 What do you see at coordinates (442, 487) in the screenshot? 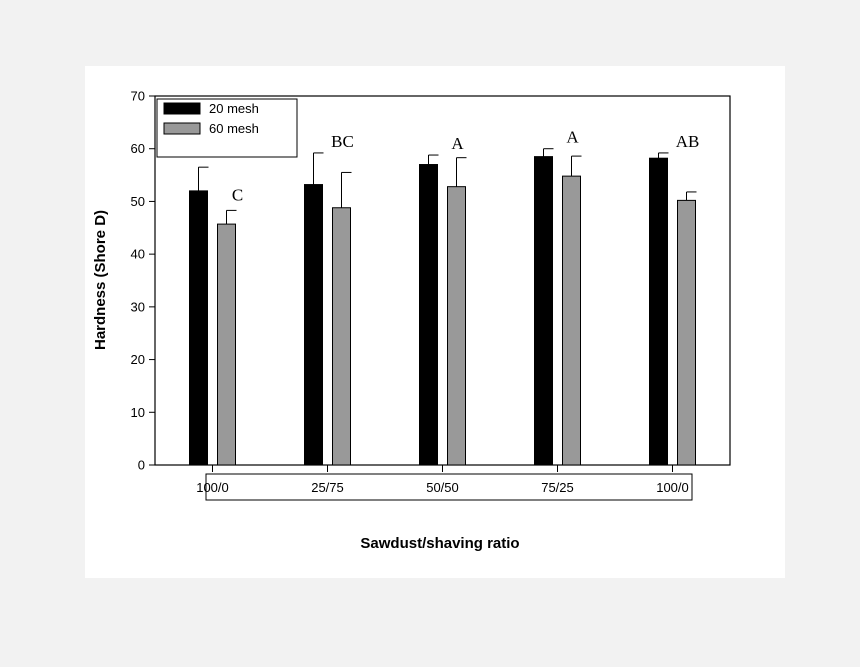
I see `x-tick-label: 50/50` at bounding box center [442, 487].